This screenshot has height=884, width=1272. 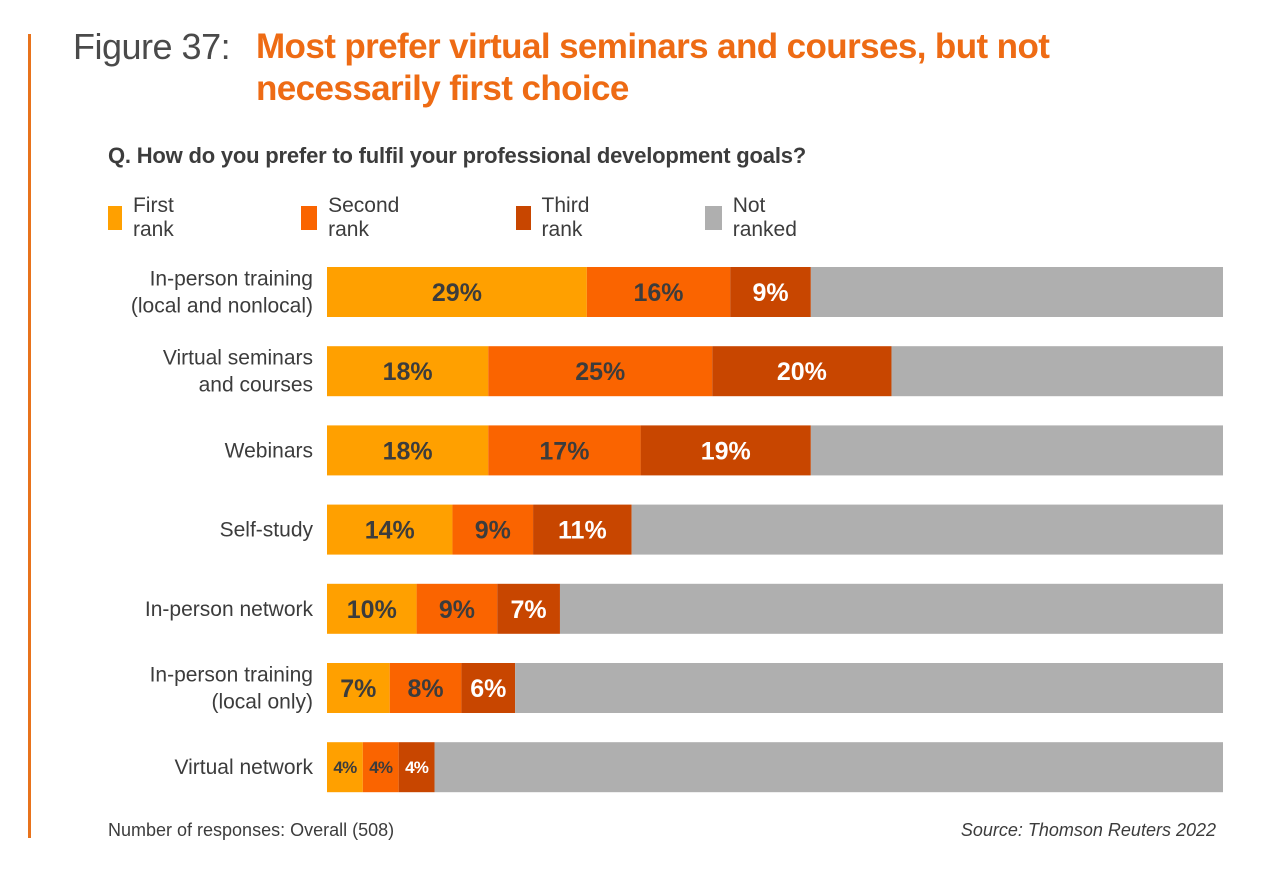 I want to click on category-label: Virtual network, so click(x=243, y=767).